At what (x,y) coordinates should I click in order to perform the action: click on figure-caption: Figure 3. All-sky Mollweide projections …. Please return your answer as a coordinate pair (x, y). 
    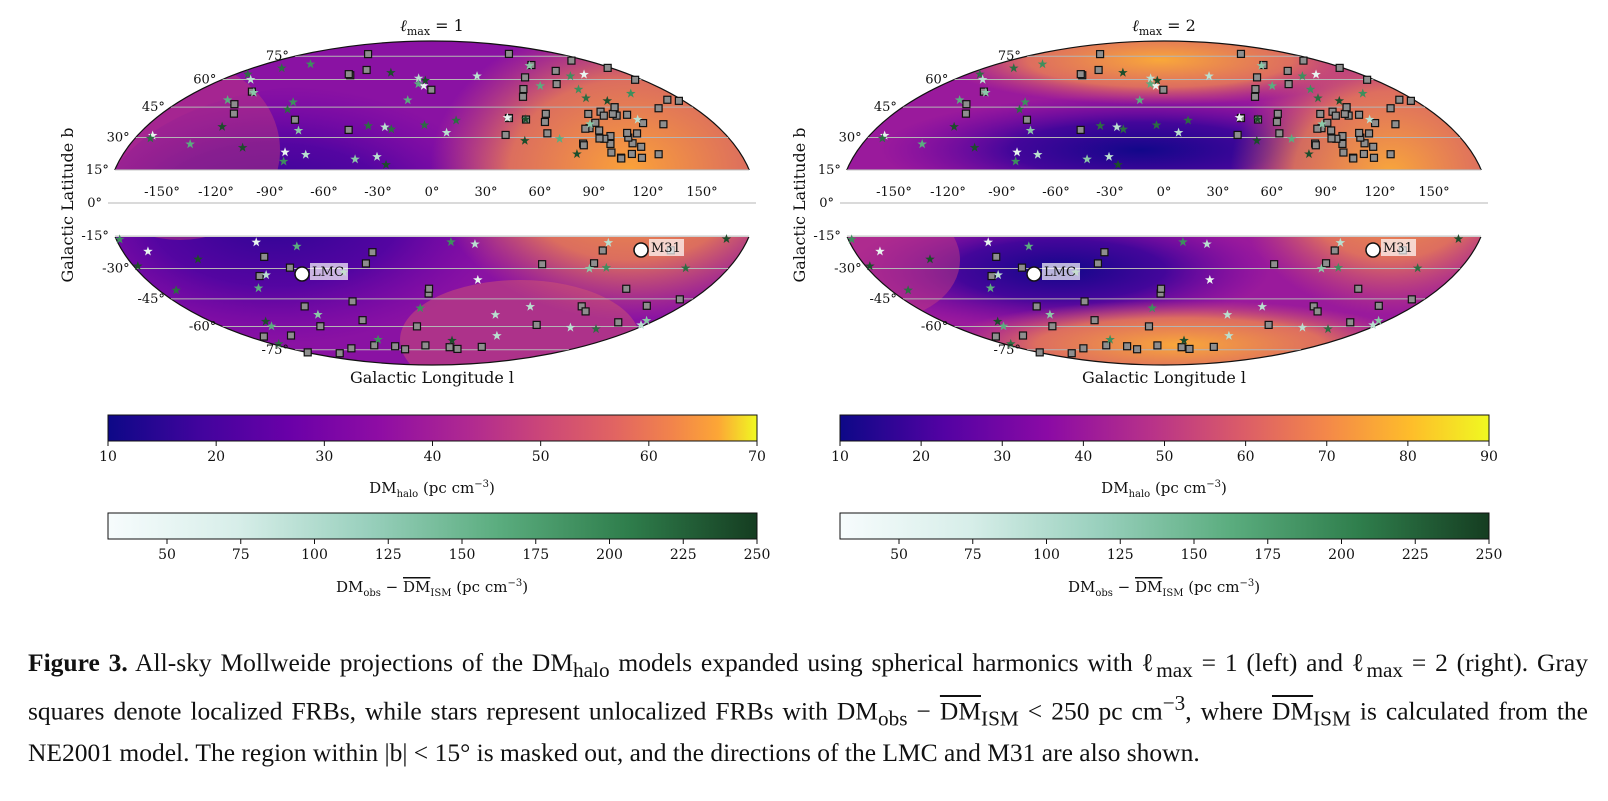
    Looking at the image, I should click on (808, 707).